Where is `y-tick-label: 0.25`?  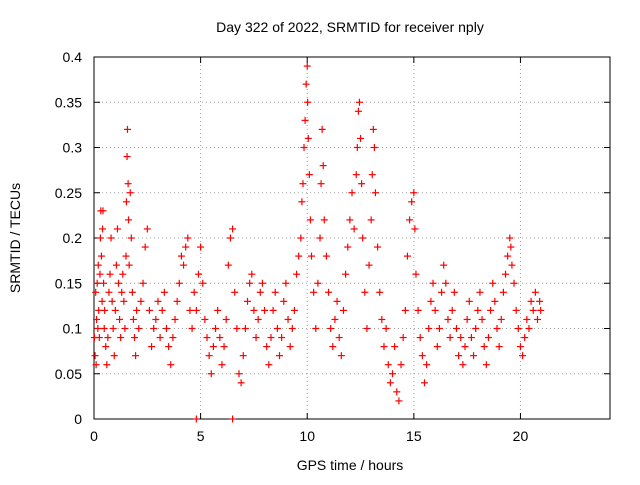 y-tick-label: 0.25 is located at coordinates (68, 193).